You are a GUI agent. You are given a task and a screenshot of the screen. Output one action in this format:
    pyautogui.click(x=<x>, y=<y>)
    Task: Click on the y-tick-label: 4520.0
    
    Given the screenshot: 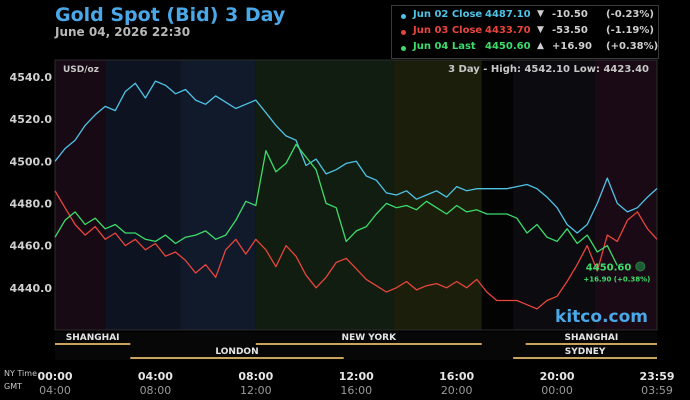 What is the action you would take?
    pyautogui.click(x=31, y=119)
    